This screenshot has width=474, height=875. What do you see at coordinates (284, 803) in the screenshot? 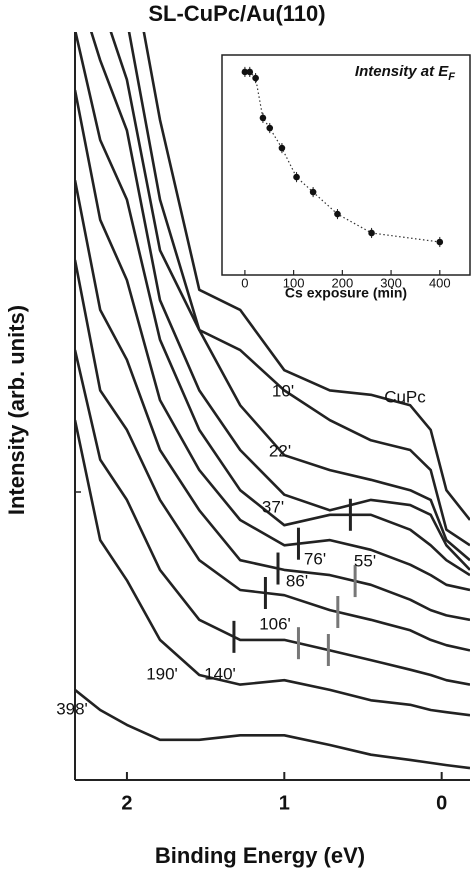
I see `x-tick-label: 1` at bounding box center [284, 803].